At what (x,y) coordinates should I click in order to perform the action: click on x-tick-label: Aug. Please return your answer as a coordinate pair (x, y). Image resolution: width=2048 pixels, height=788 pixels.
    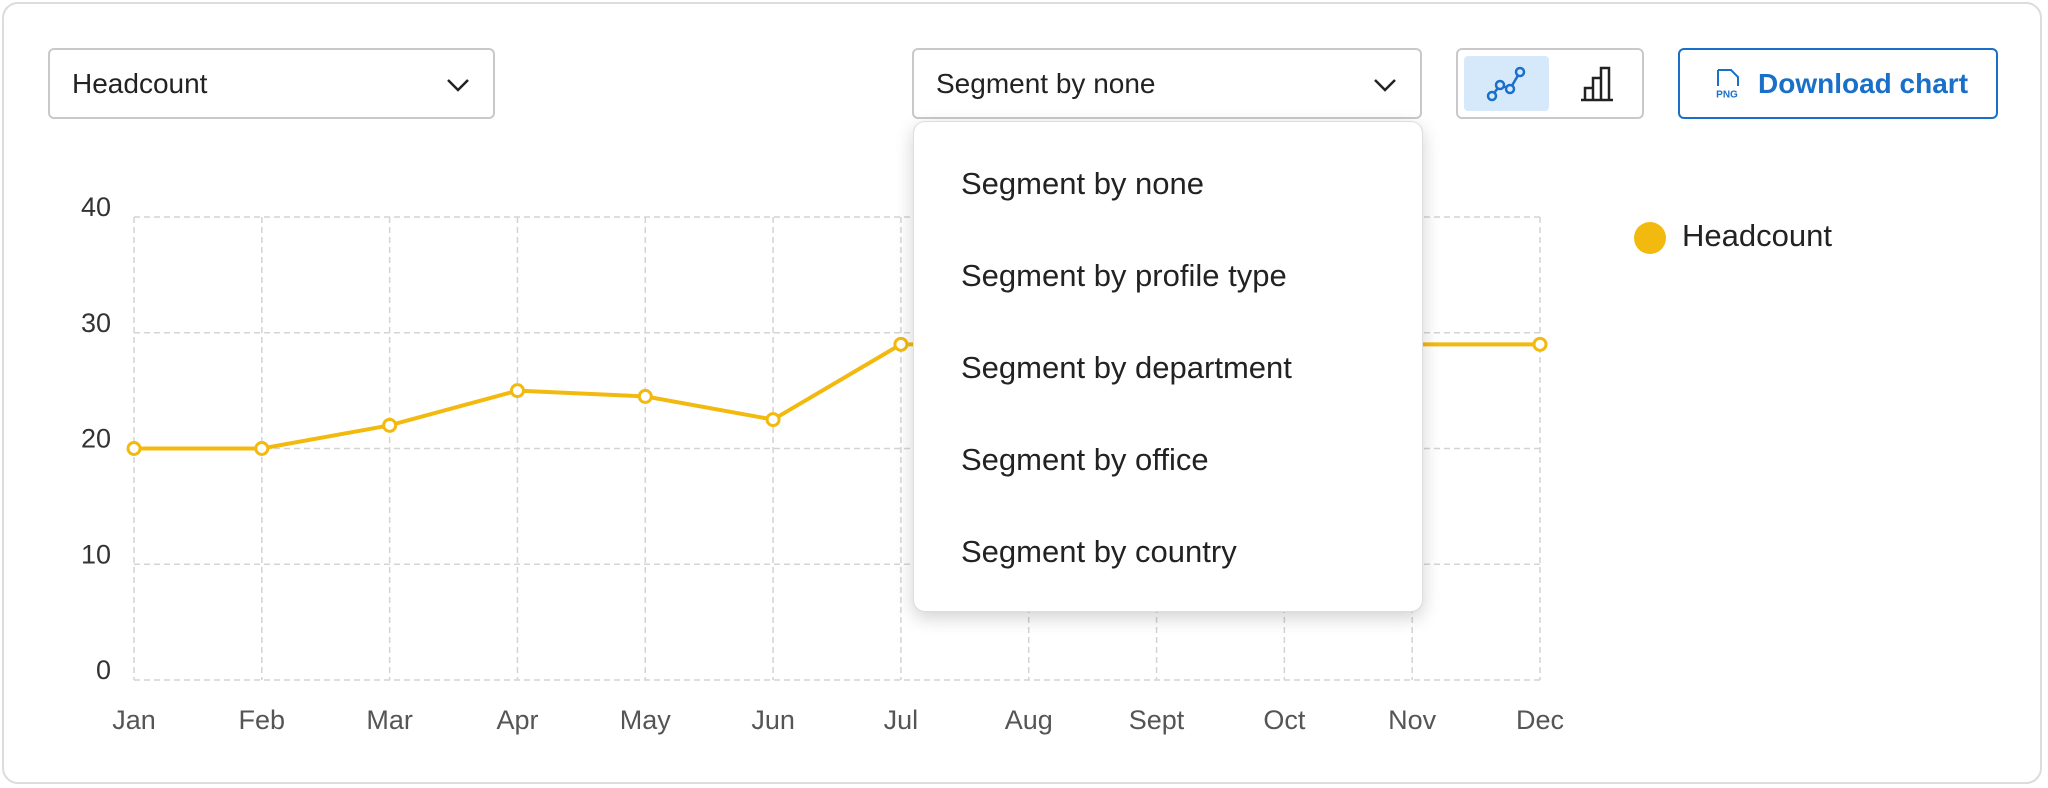
    Looking at the image, I should click on (1029, 720).